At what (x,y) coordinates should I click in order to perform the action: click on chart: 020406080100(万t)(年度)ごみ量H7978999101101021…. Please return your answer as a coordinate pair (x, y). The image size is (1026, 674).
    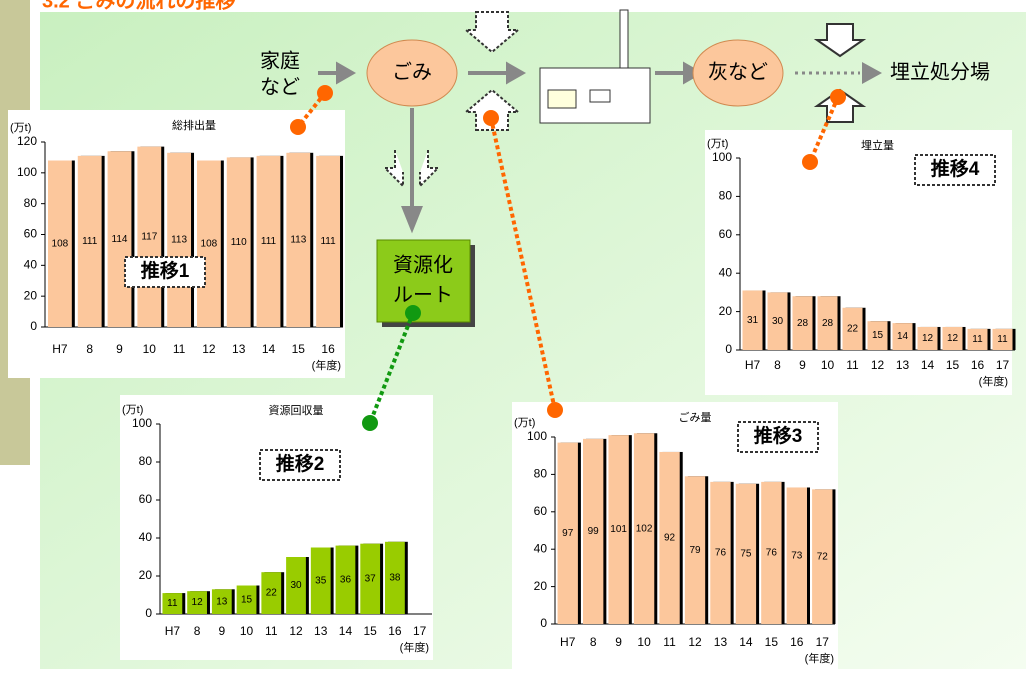
    Looking at the image, I should click on (675, 535).